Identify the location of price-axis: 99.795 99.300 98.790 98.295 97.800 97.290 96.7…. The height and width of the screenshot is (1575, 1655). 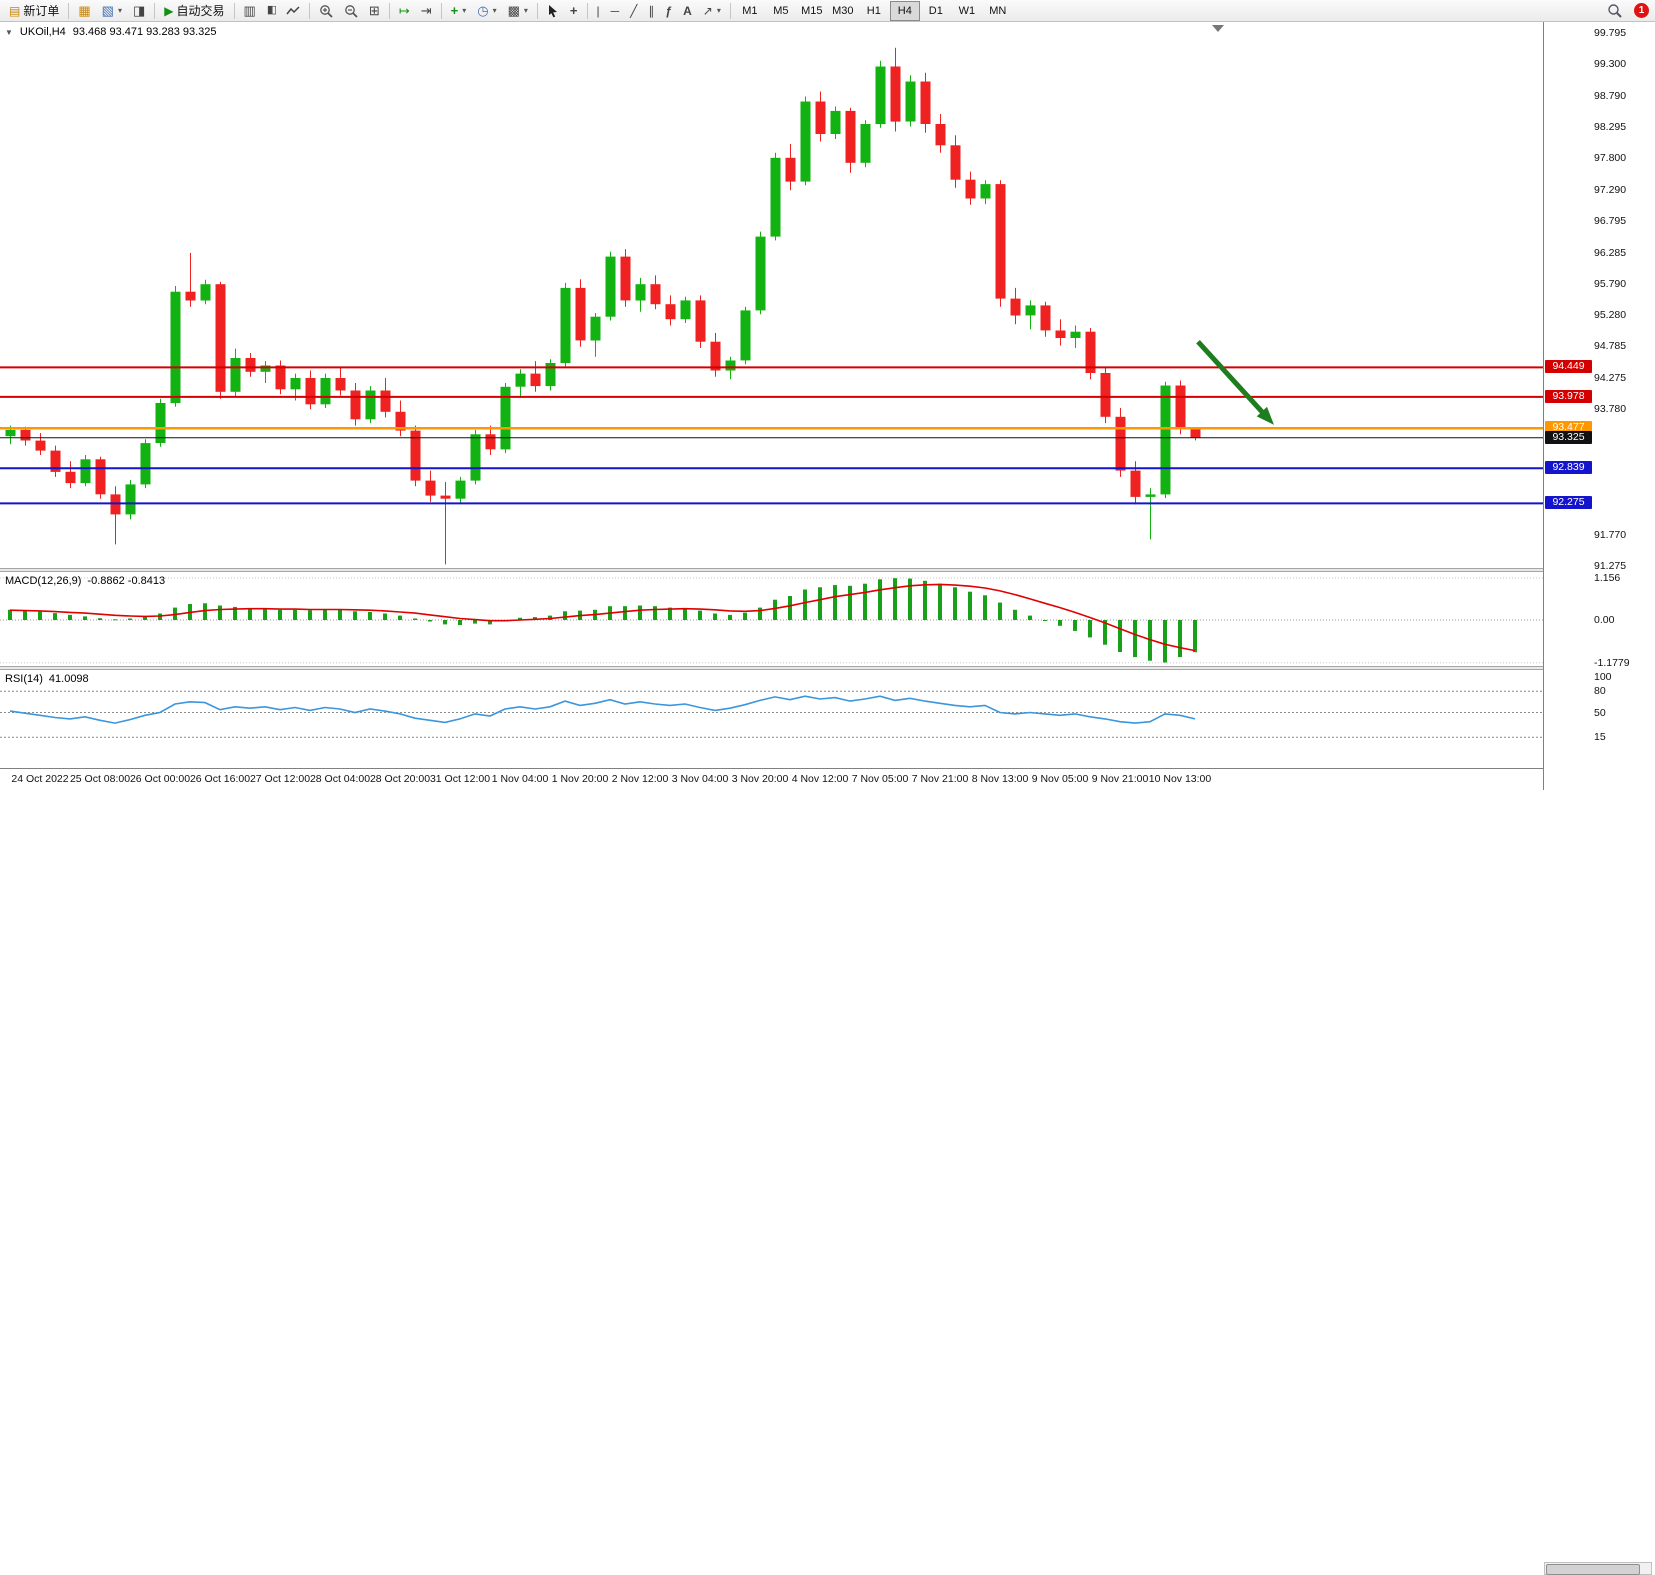
(1599, 406).